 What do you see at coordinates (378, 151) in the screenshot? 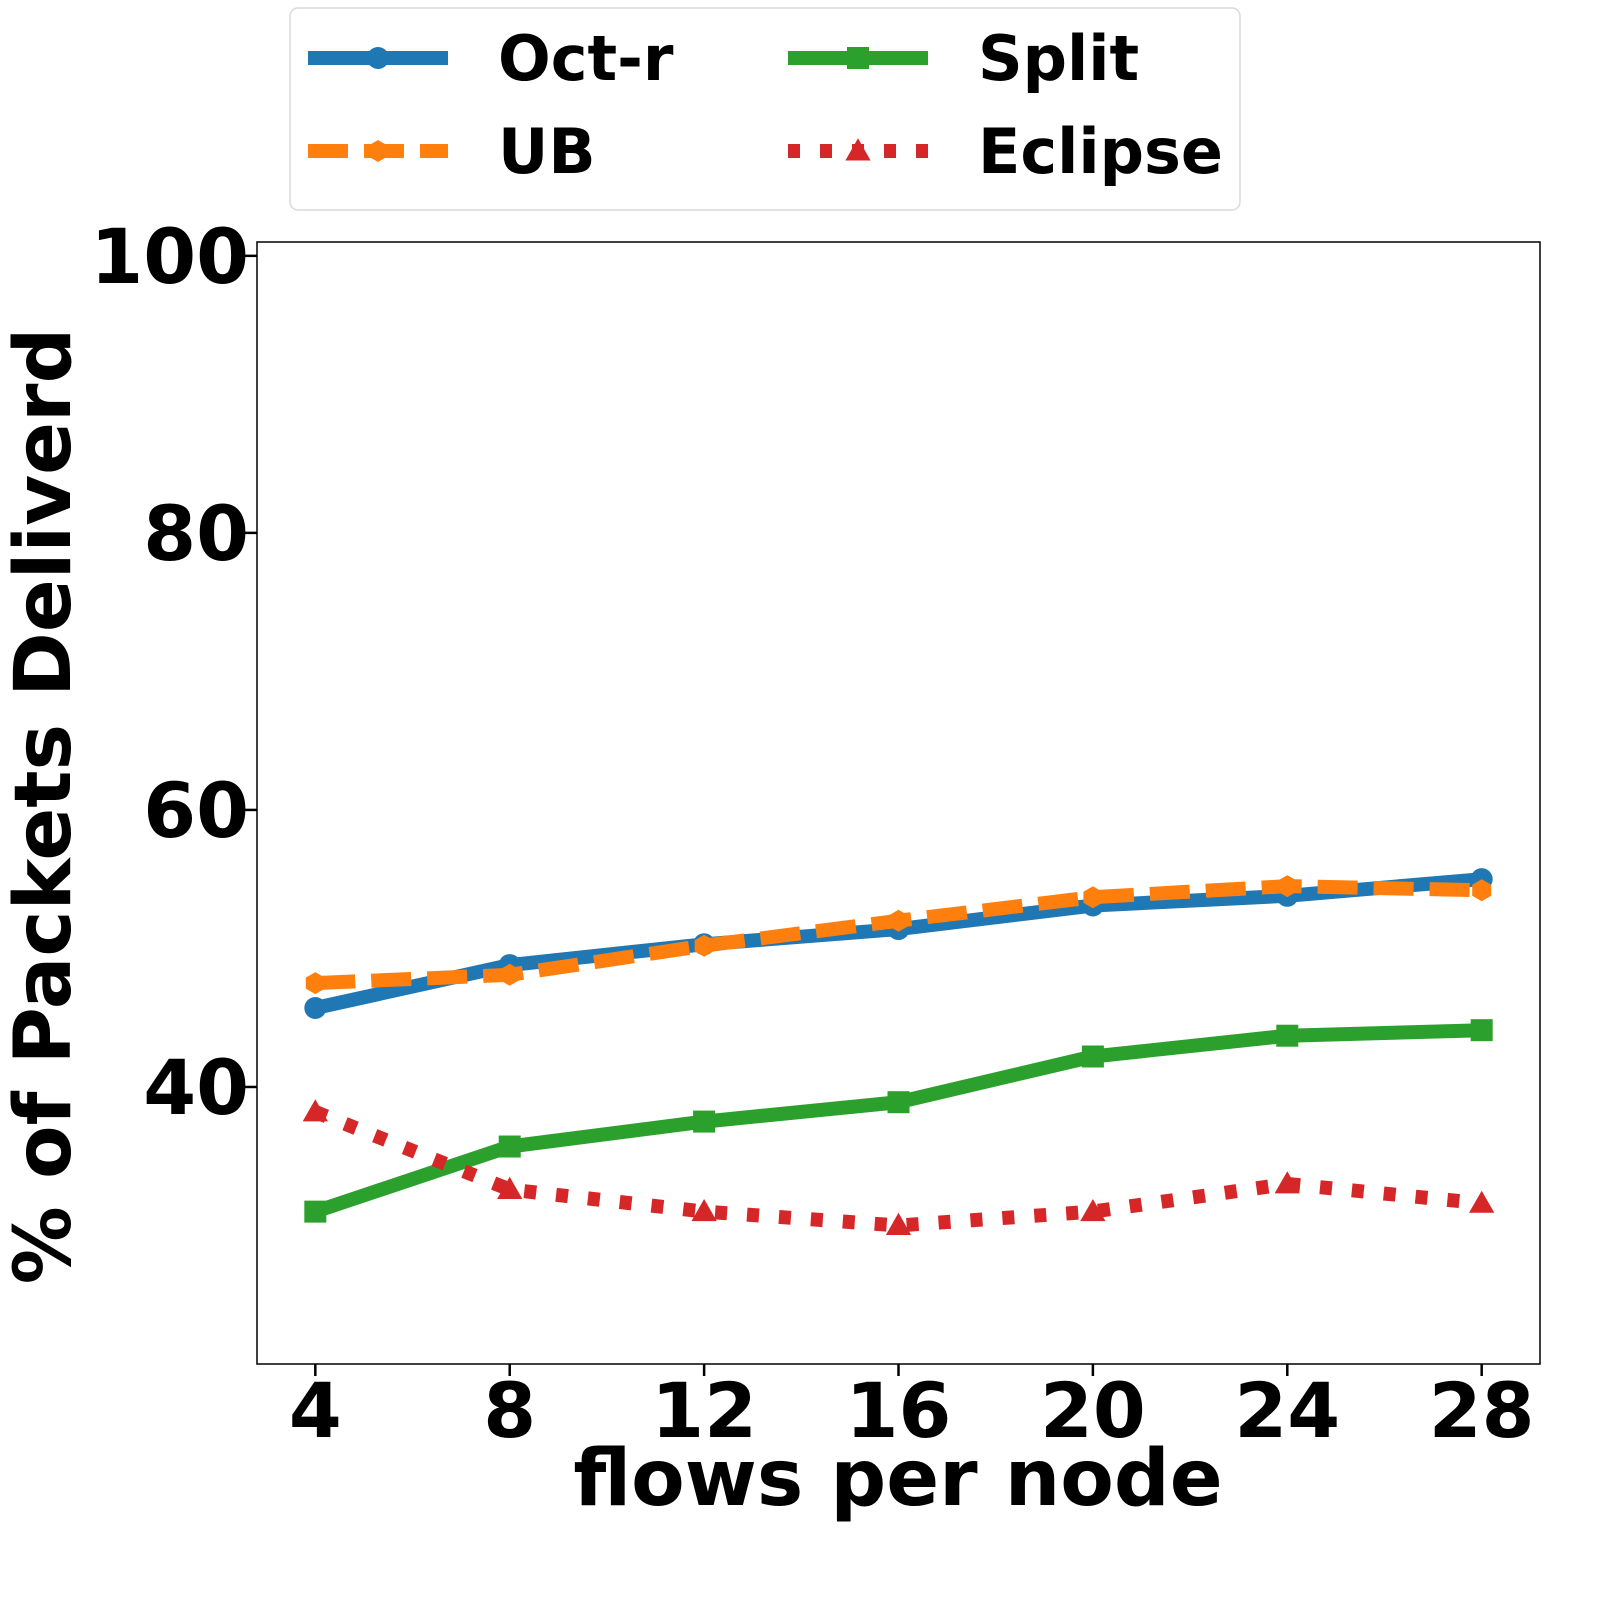
I see `legend-marker-ub` at bounding box center [378, 151].